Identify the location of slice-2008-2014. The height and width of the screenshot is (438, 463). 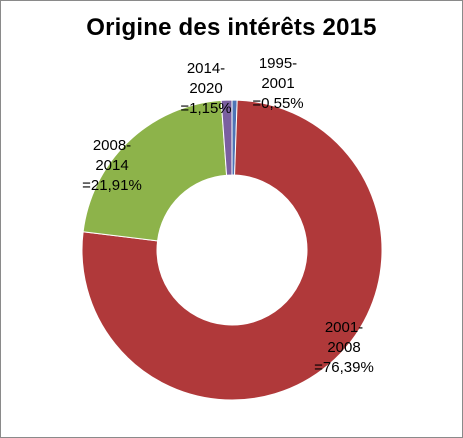
(155, 170).